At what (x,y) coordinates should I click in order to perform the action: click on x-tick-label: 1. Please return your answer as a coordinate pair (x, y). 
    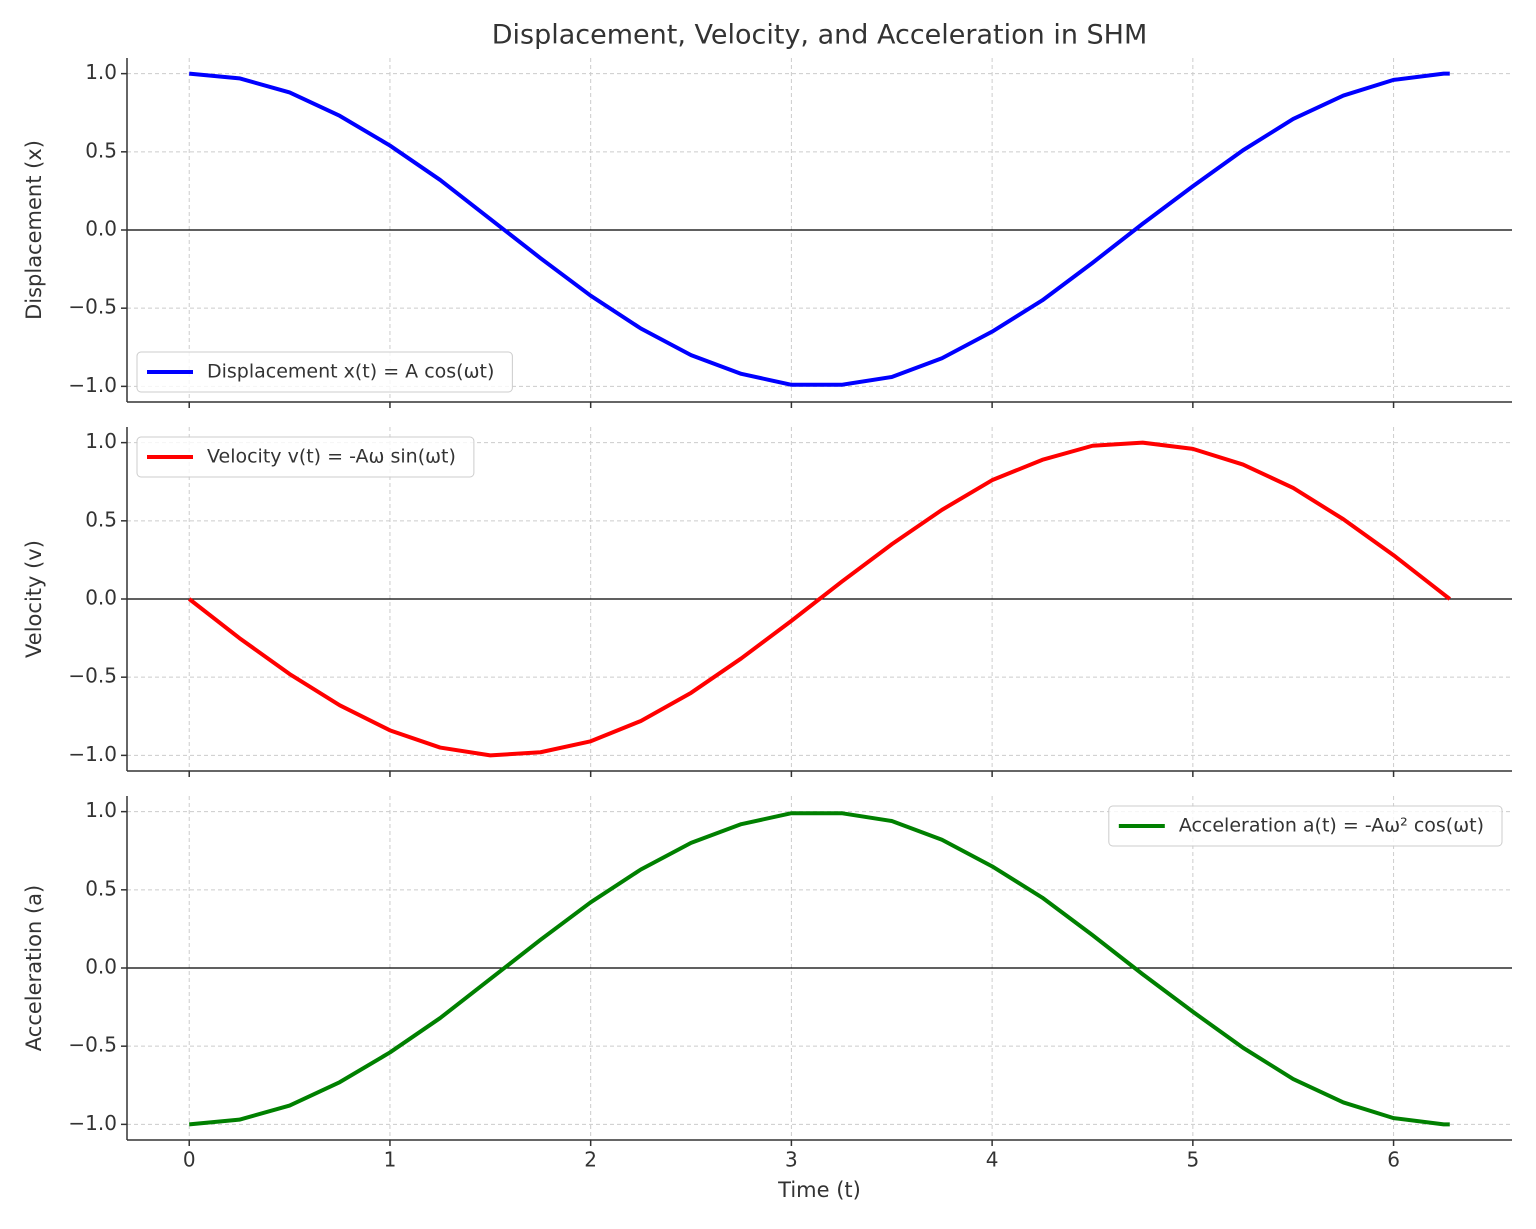
    Looking at the image, I should click on (390, 1160).